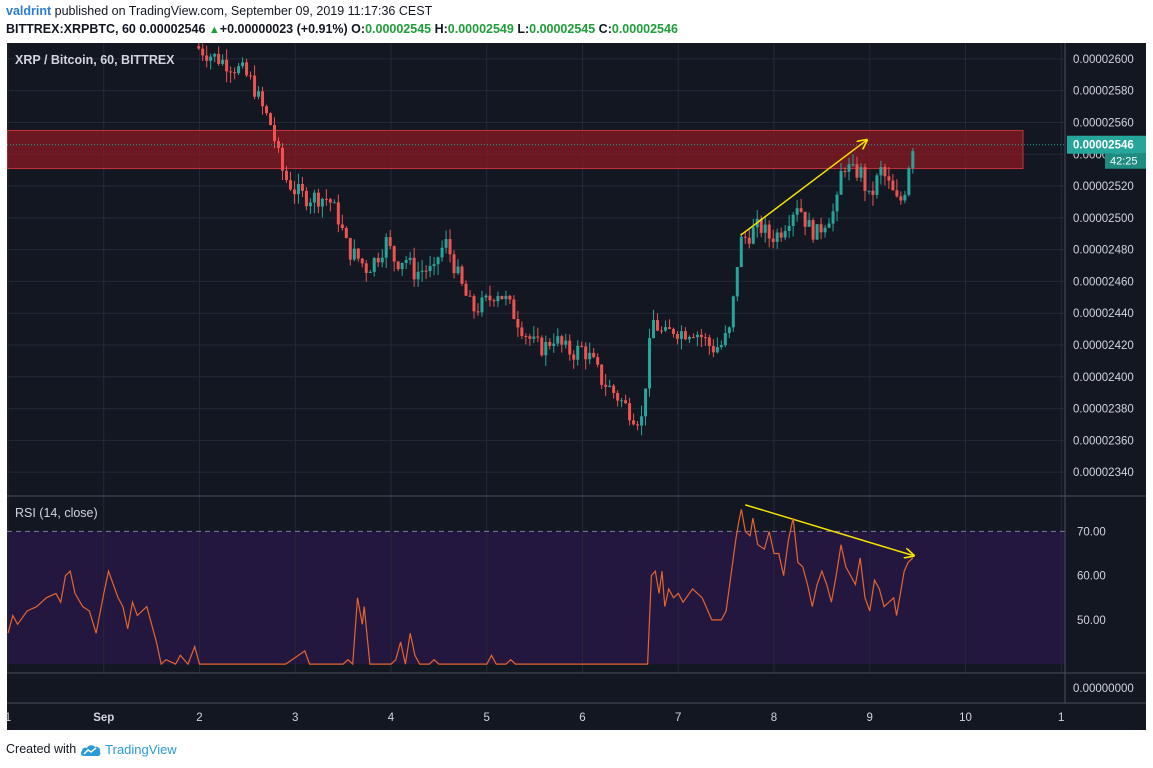  Describe the element at coordinates (41, 749) in the screenshot. I see `created-with-text: Created with` at that location.